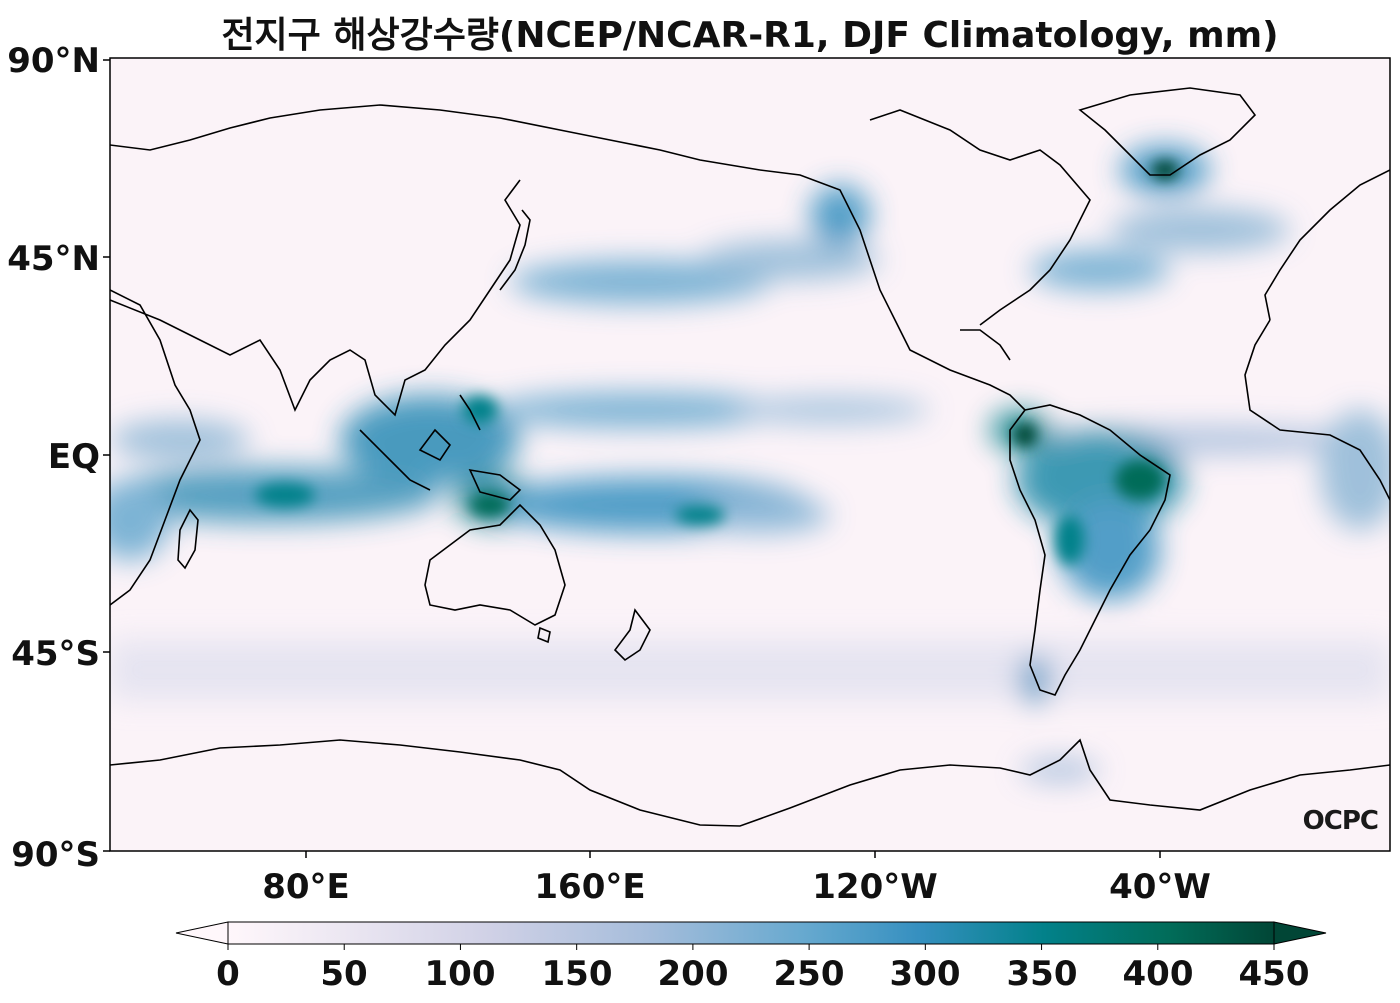 The height and width of the screenshot is (1003, 1400). What do you see at coordinates (1274, 974) in the screenshot?
I see `colorbar-tick-label: 450` at bounding box center [1274, 974].